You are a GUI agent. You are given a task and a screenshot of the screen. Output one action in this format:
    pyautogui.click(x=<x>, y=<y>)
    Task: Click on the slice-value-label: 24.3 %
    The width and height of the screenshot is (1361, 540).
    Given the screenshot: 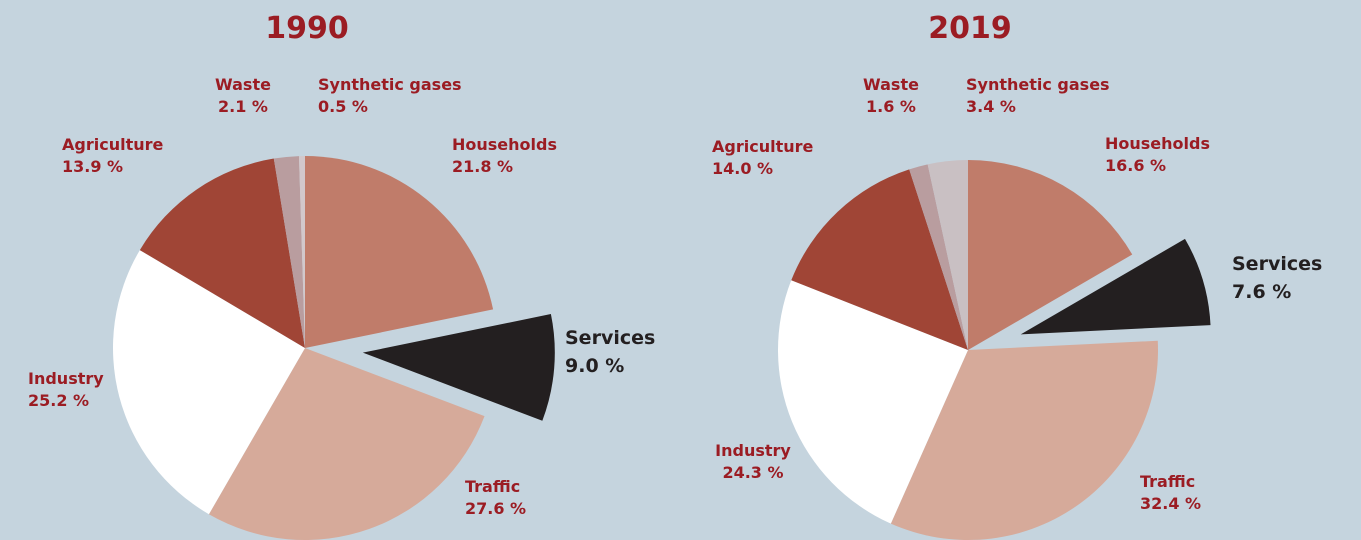 What is the action you would take?
    pyautogui.click(x=752, y=472)
    